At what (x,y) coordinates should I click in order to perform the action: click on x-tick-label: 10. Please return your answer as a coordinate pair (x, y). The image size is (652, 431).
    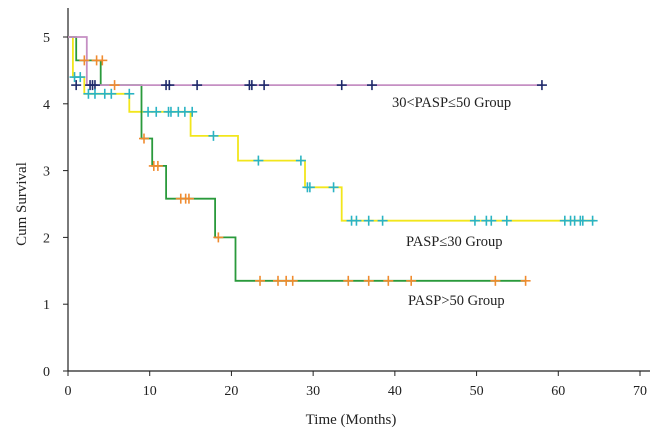
    Looking at the image, I should click on (150, 391).